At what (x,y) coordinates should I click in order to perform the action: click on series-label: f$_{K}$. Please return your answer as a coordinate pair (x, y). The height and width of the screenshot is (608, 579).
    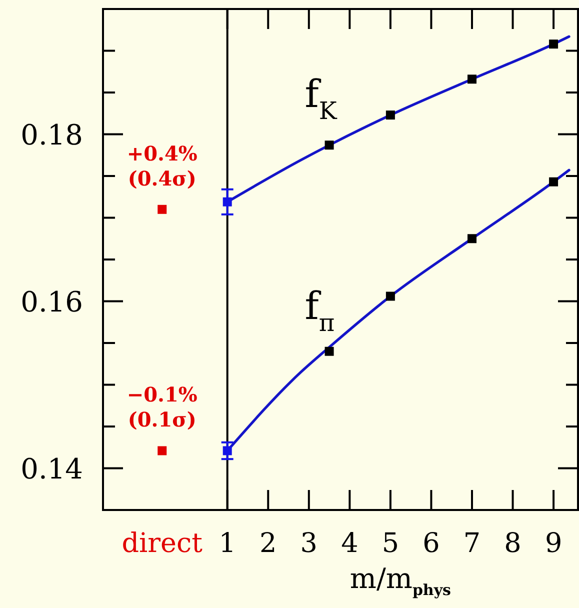
    Looking at the image, I should click on (321, 99).